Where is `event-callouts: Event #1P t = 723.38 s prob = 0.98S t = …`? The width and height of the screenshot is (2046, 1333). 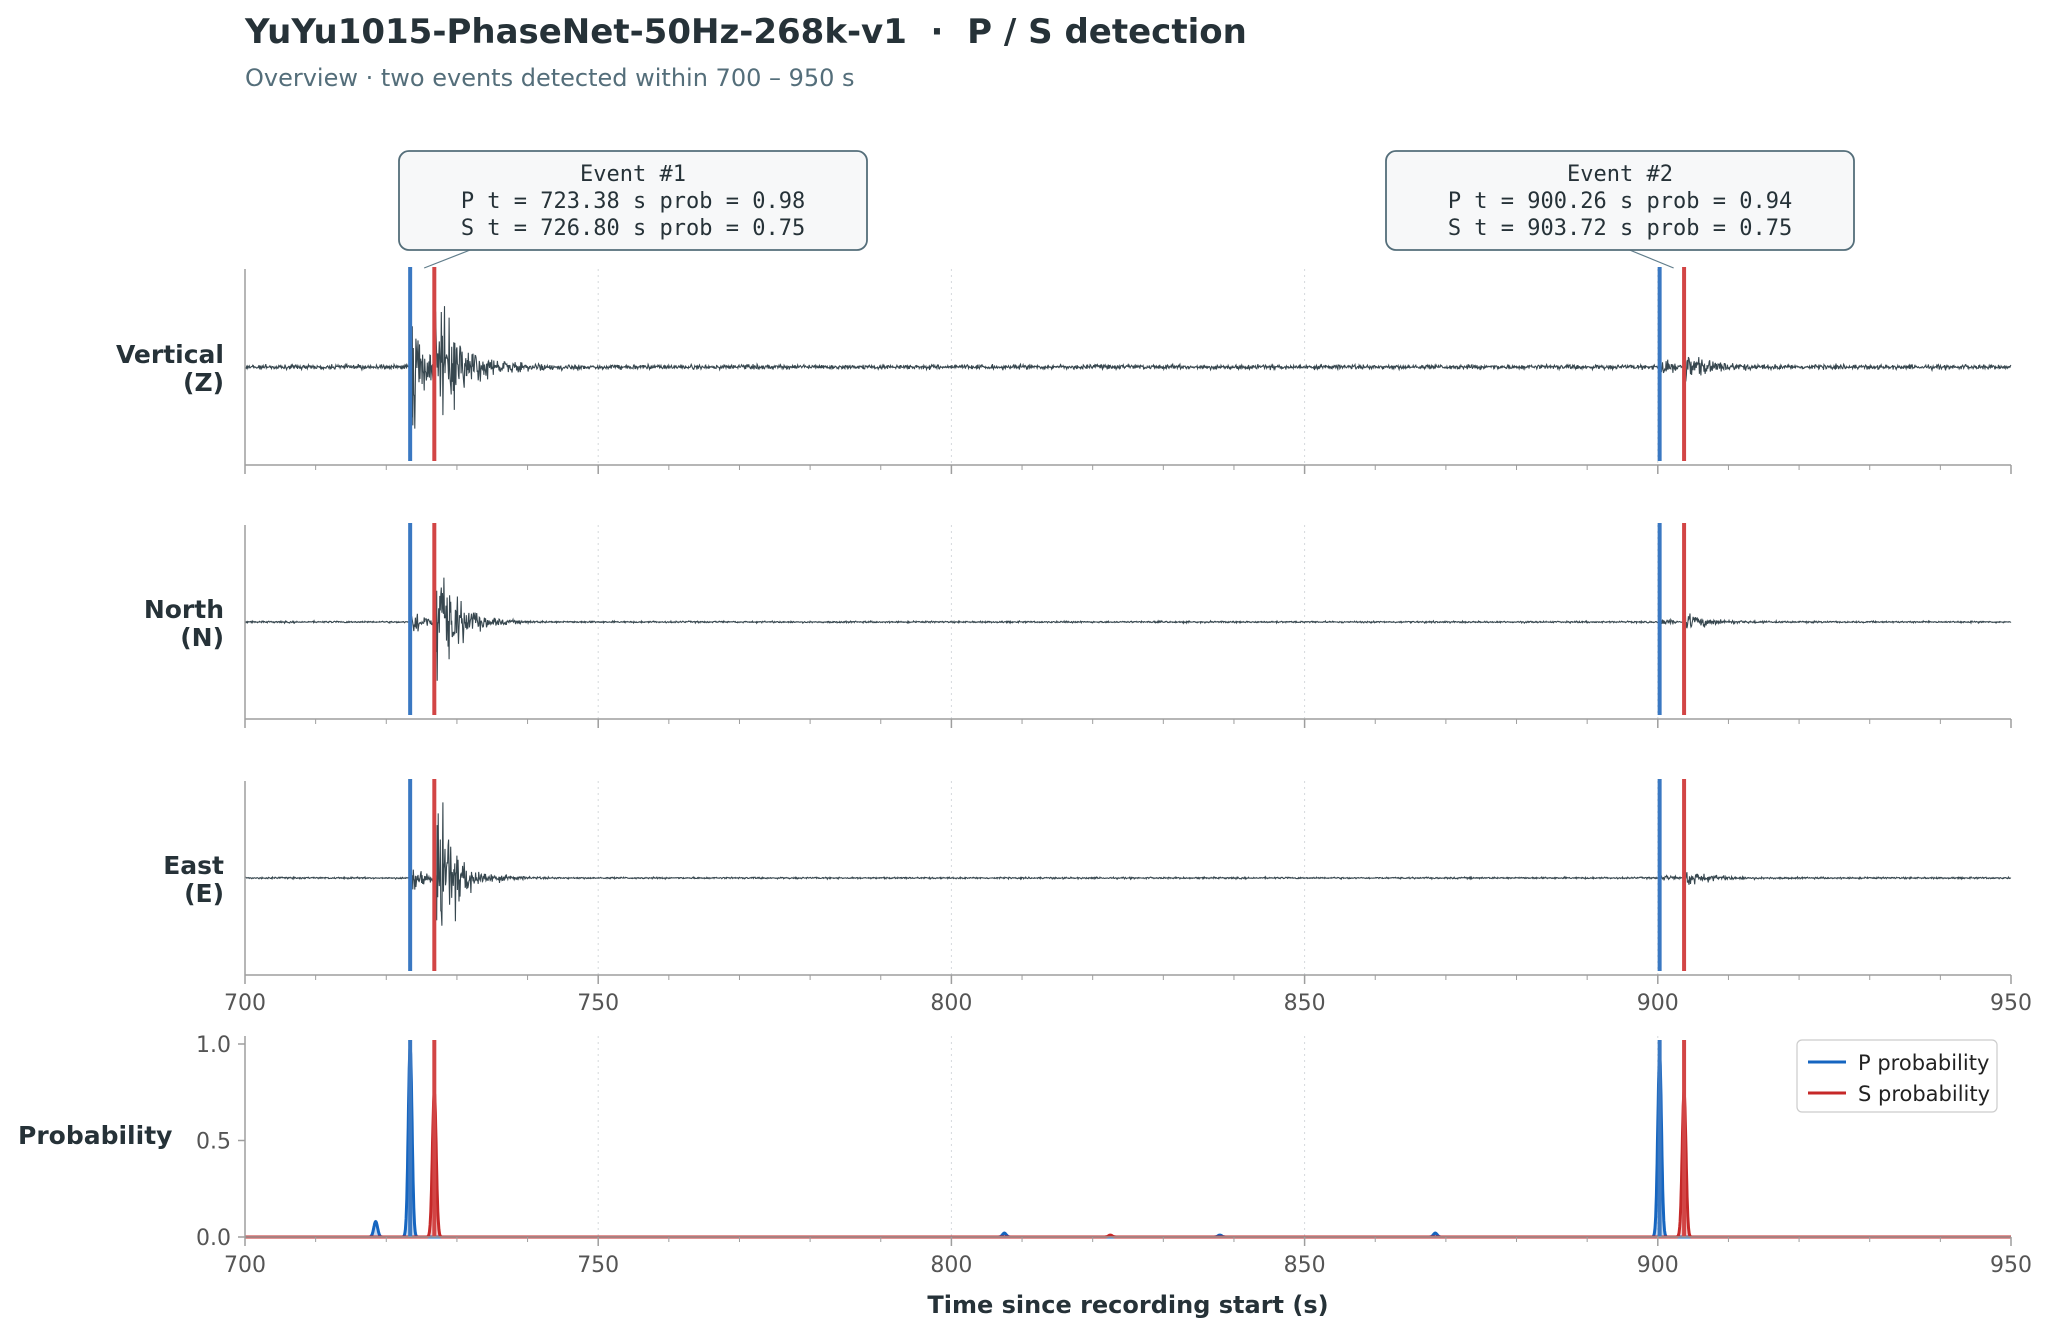
event-callouts: Event #1P t = 723.38 s prob = 0.98S t = … is located at coordinates (1126, 209).